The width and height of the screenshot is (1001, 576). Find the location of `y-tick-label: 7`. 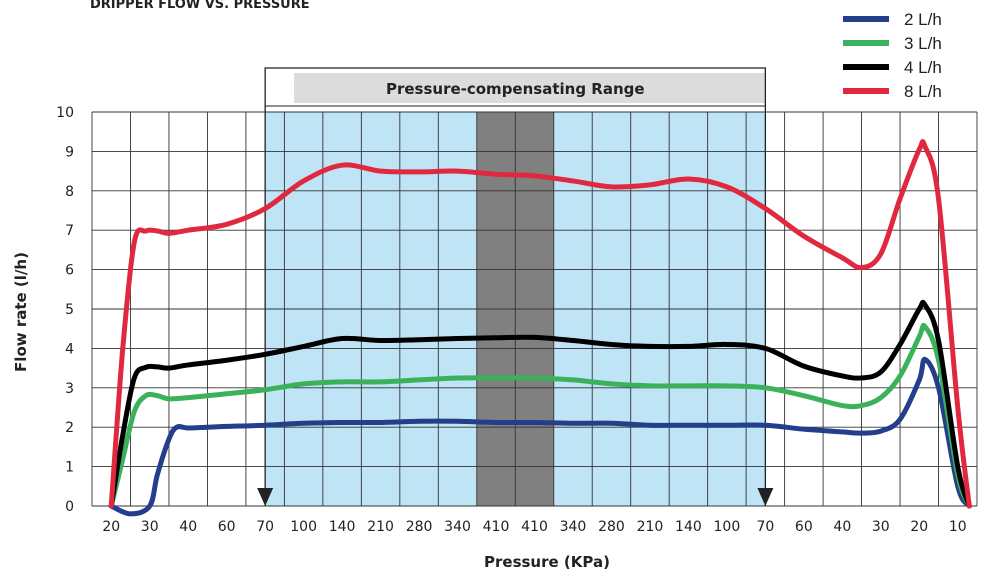

y-tick-label: 7 is located at coordinates (69, 231).